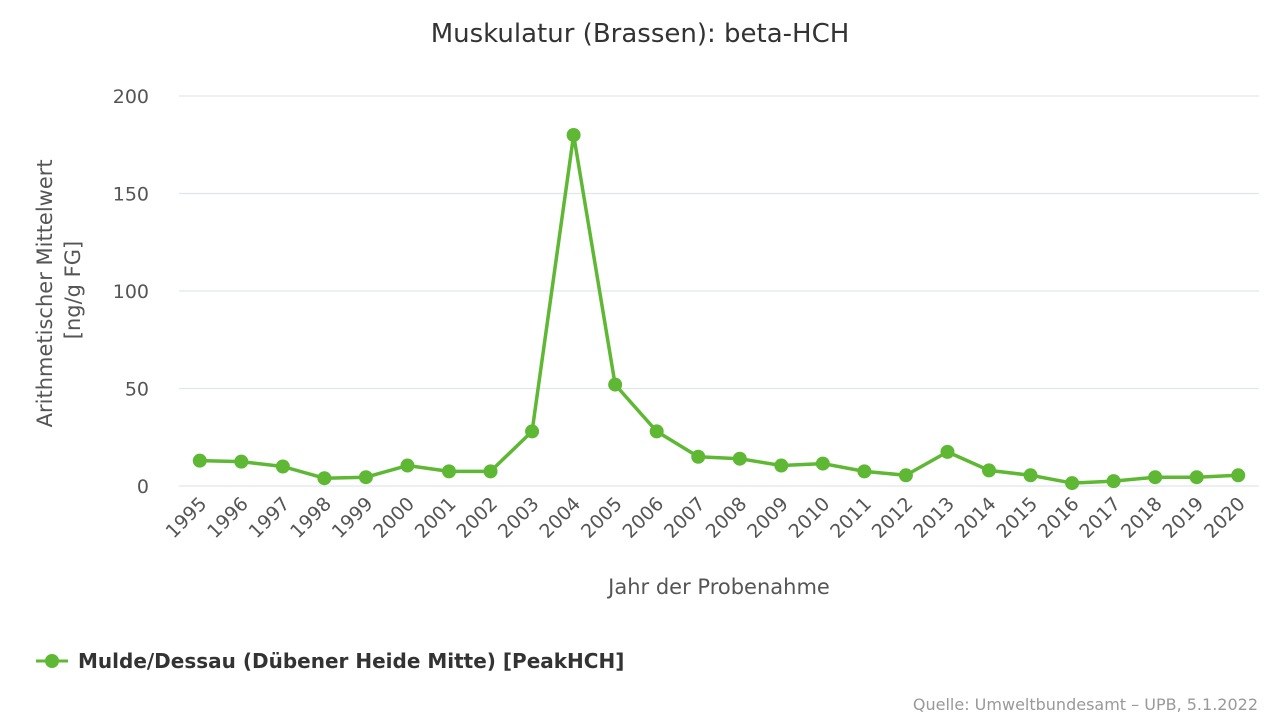  I want to click on x-tick-label: 1999, so click(353, 518).